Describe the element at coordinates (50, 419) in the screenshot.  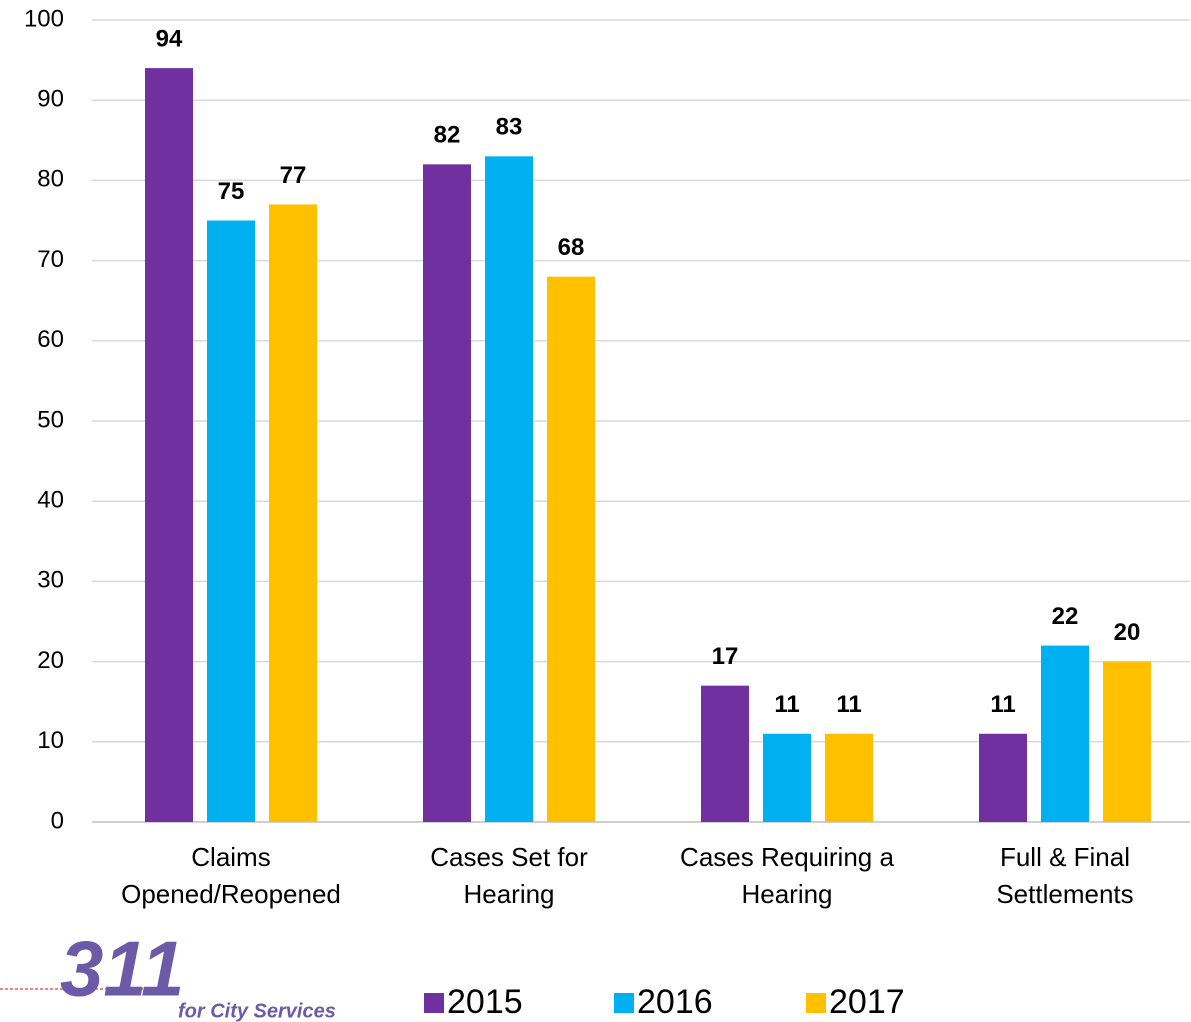
I see `y-tick-label: 50` at that location.